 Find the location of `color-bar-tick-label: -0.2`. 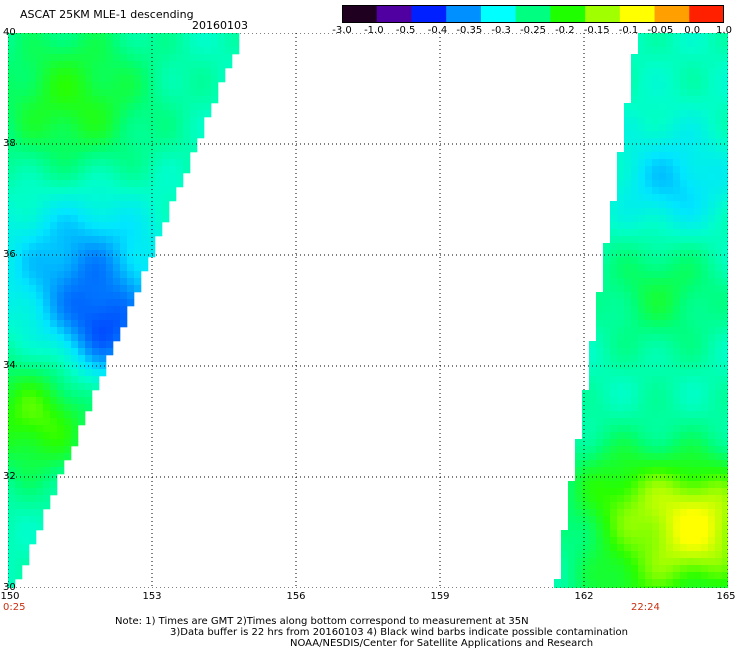

color-bar-tick-label: -0.2 is located at coordinates (565, 30).